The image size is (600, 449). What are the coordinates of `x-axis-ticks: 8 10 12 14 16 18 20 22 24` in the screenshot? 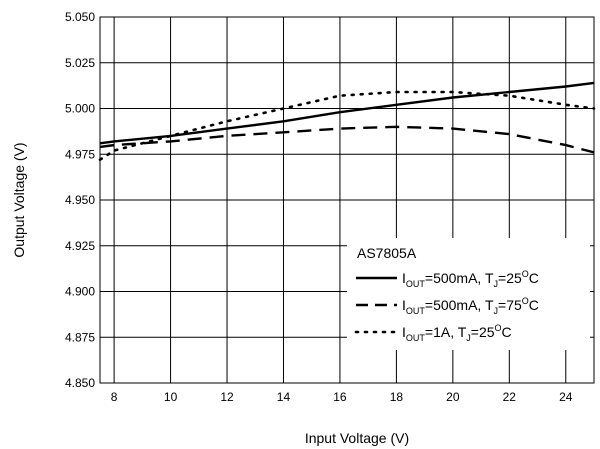 It's located at (342, 397).